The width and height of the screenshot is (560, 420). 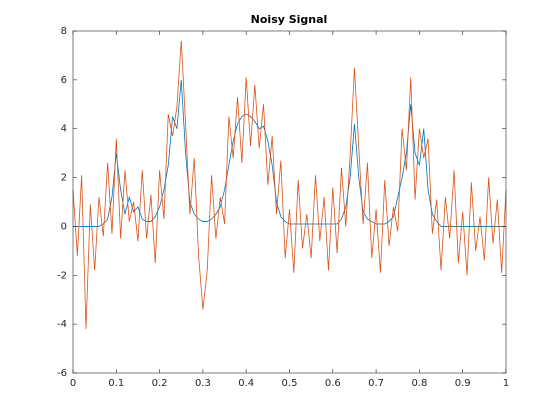 I want to click on x-tick-label: 0.2, so click(x=160, y=383).